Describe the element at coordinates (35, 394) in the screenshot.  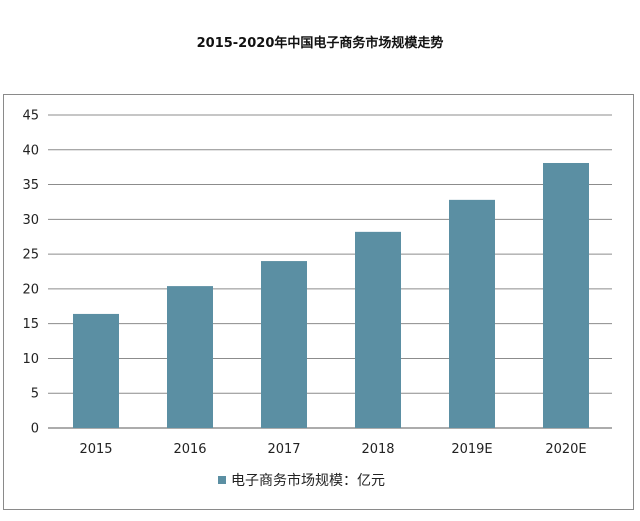
I see `y-tick-label: 5` at that location.